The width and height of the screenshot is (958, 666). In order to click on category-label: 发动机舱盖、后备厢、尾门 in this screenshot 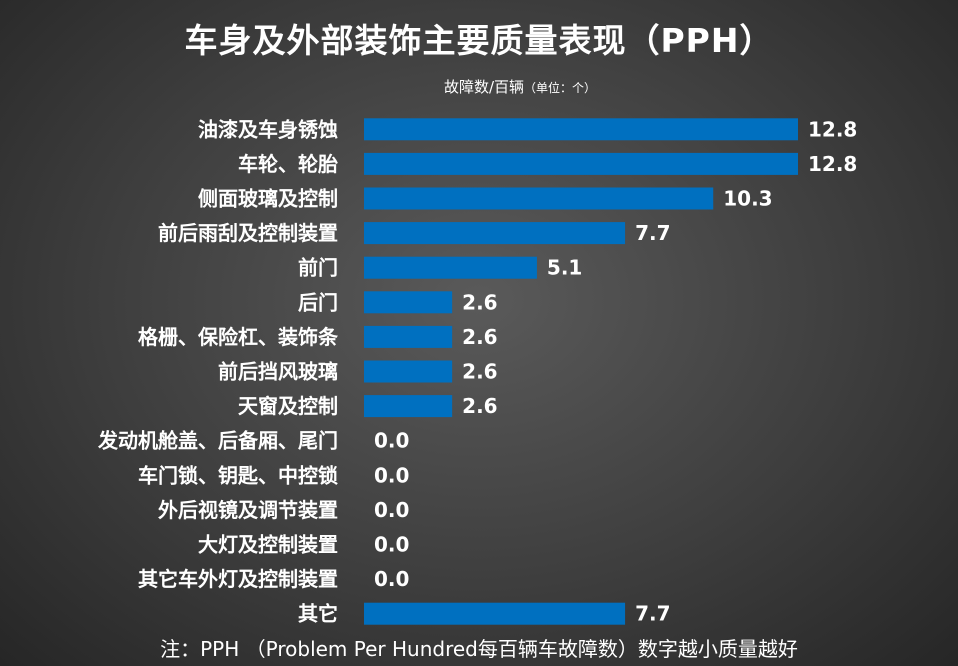, I will do `click(217, 441)`.